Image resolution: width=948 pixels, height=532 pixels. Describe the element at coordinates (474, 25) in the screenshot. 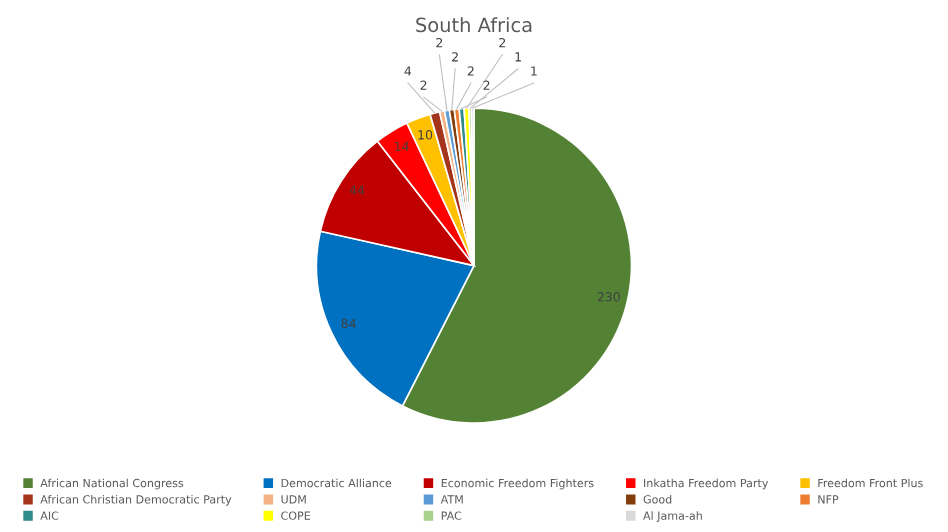

I see `chart-title: South Africa` at that location.